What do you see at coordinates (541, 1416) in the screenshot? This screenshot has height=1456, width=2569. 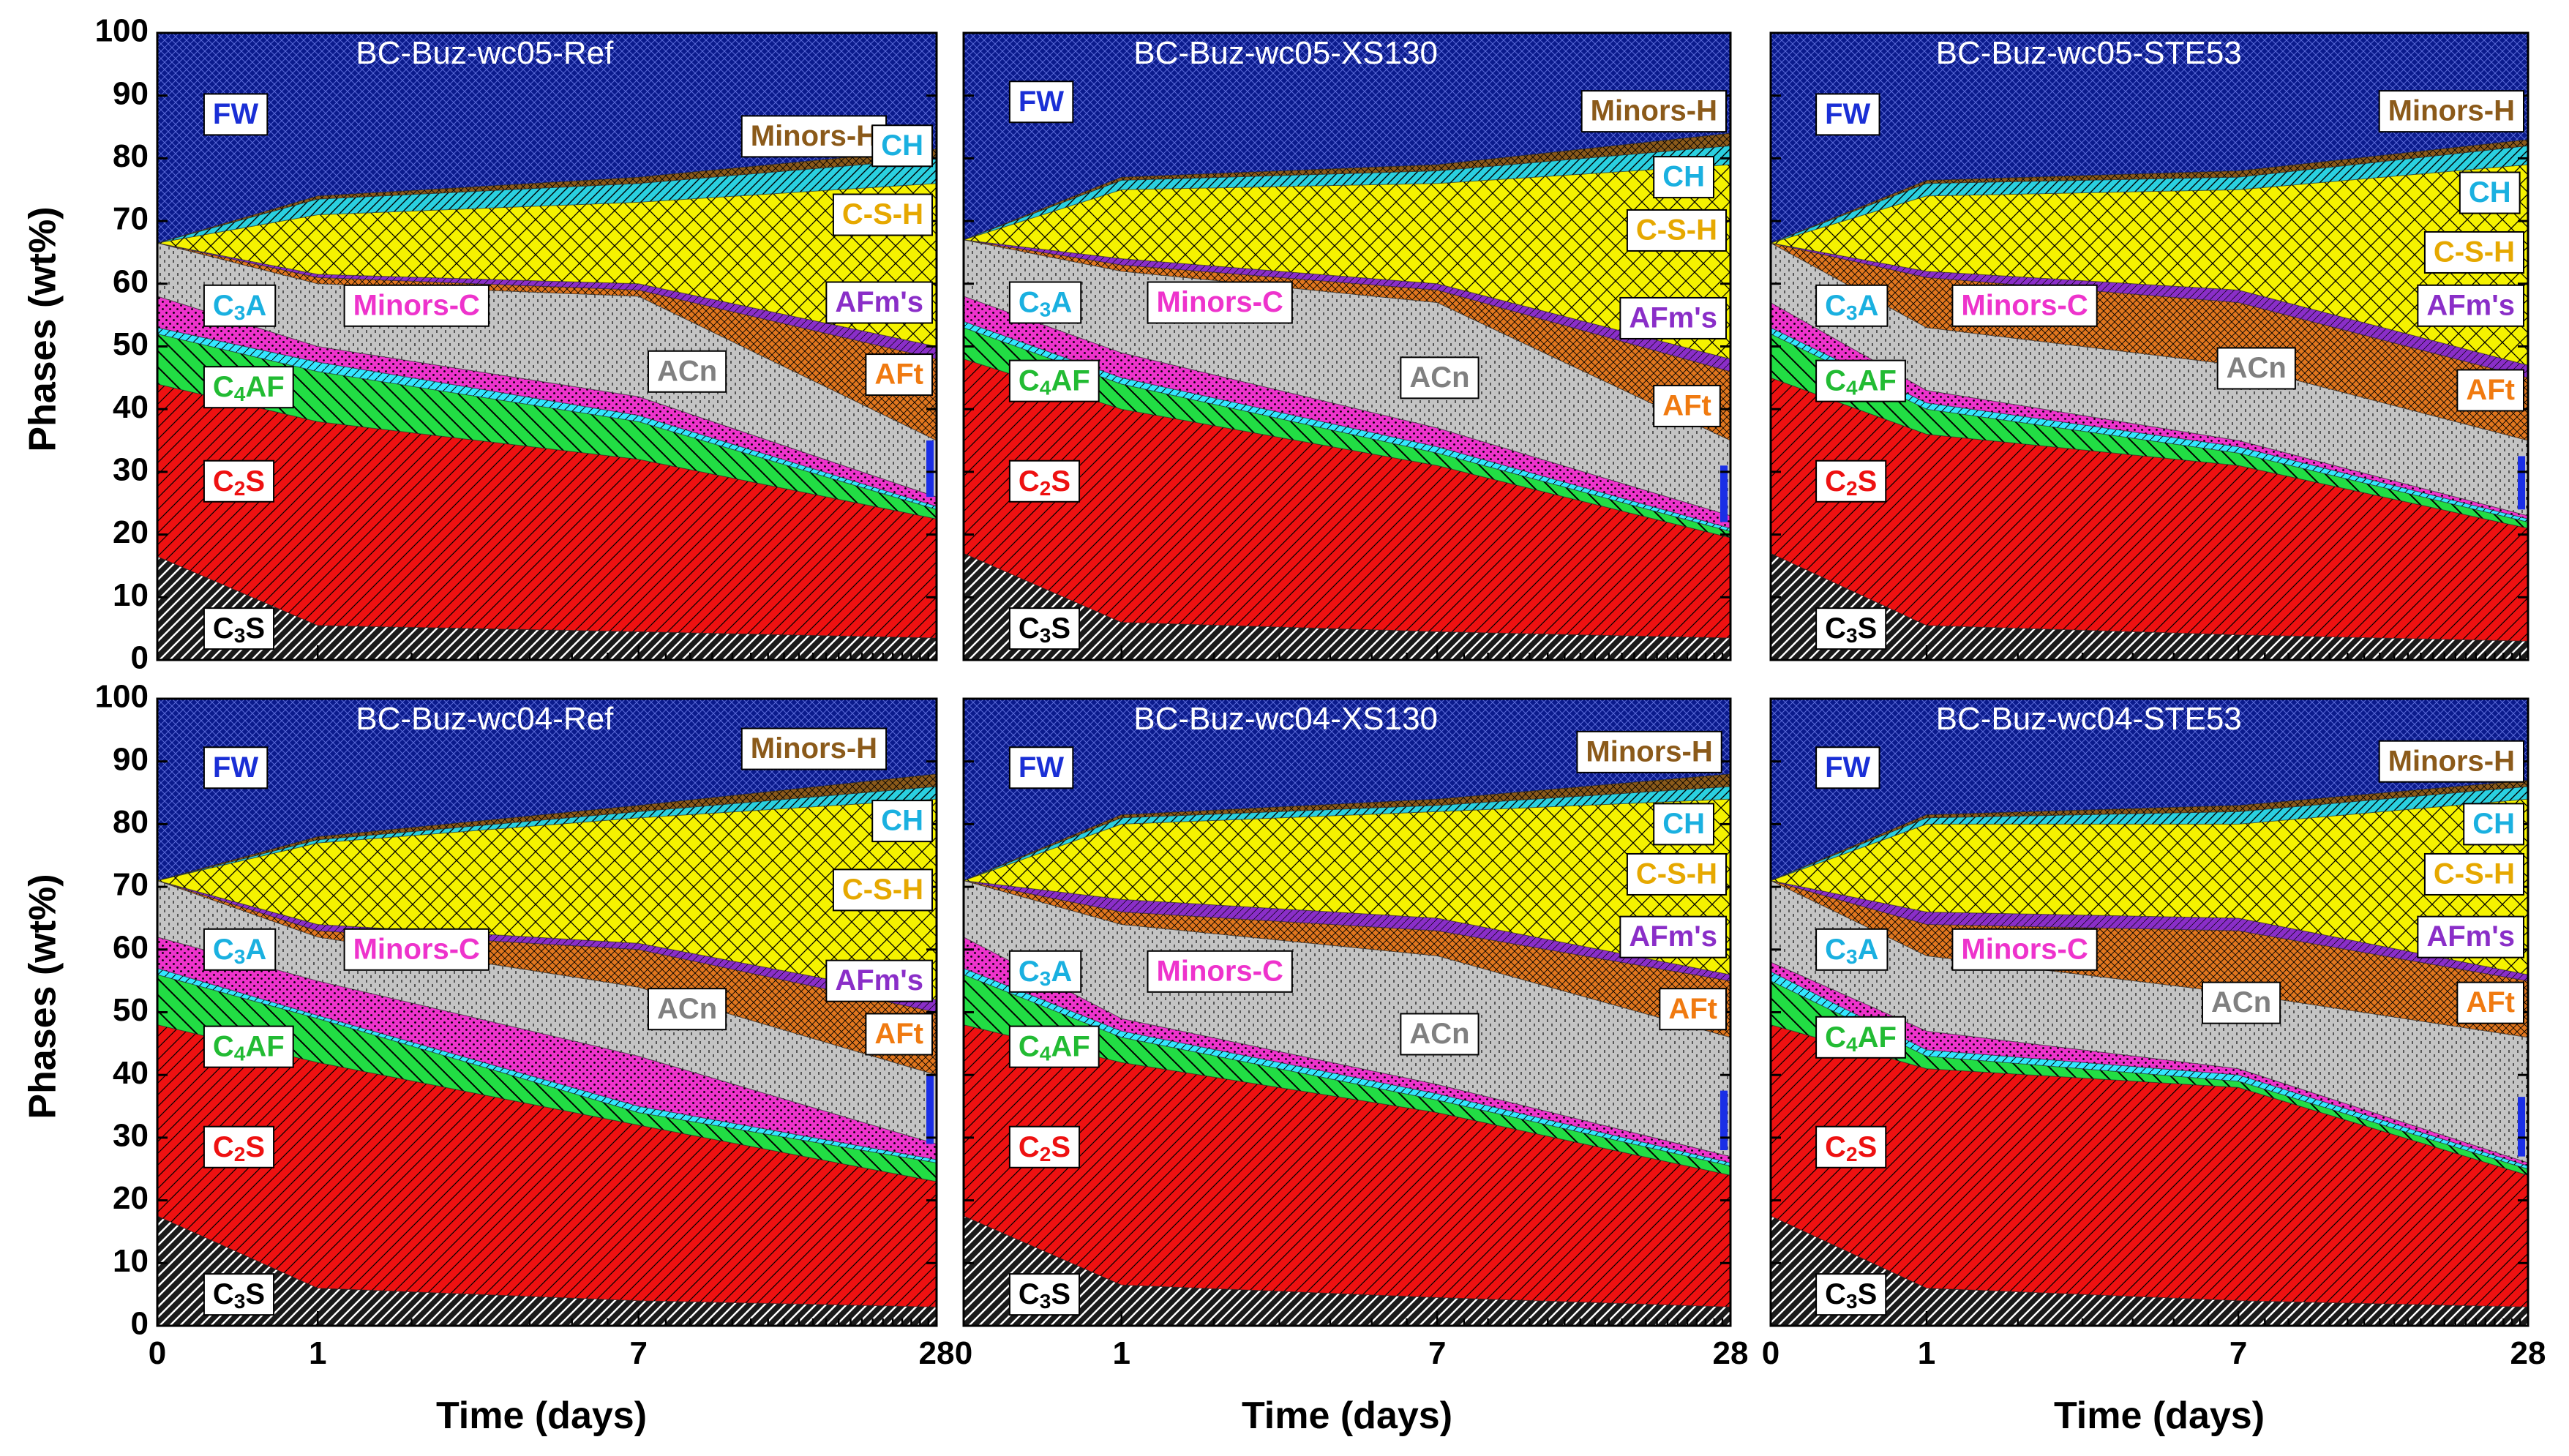 I see `x-axis-title-left: Time (days)` at bounding box center [541, 1416].